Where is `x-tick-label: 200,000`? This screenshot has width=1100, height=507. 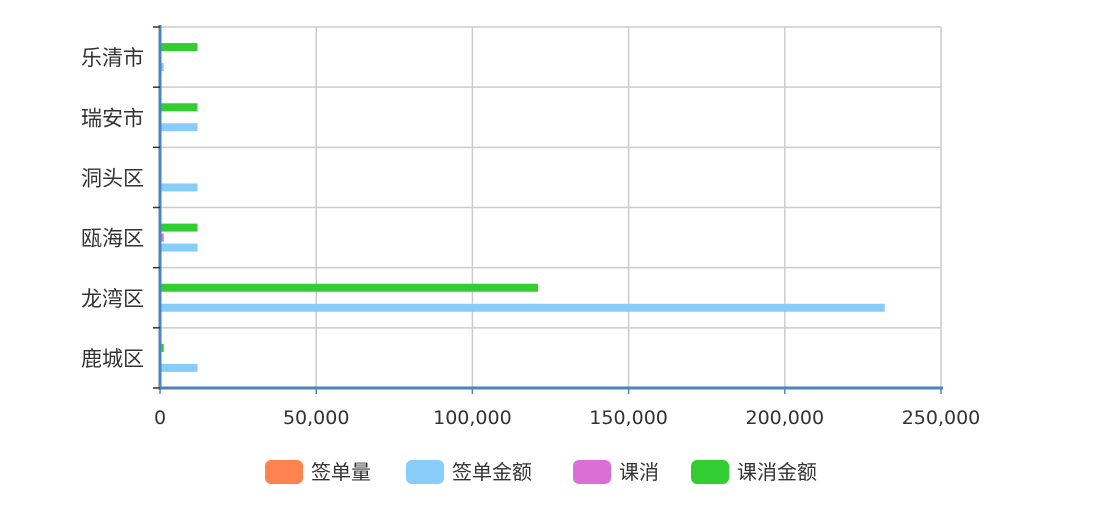 x-tick-label: 200,000 is located at coordinates (785, 418).